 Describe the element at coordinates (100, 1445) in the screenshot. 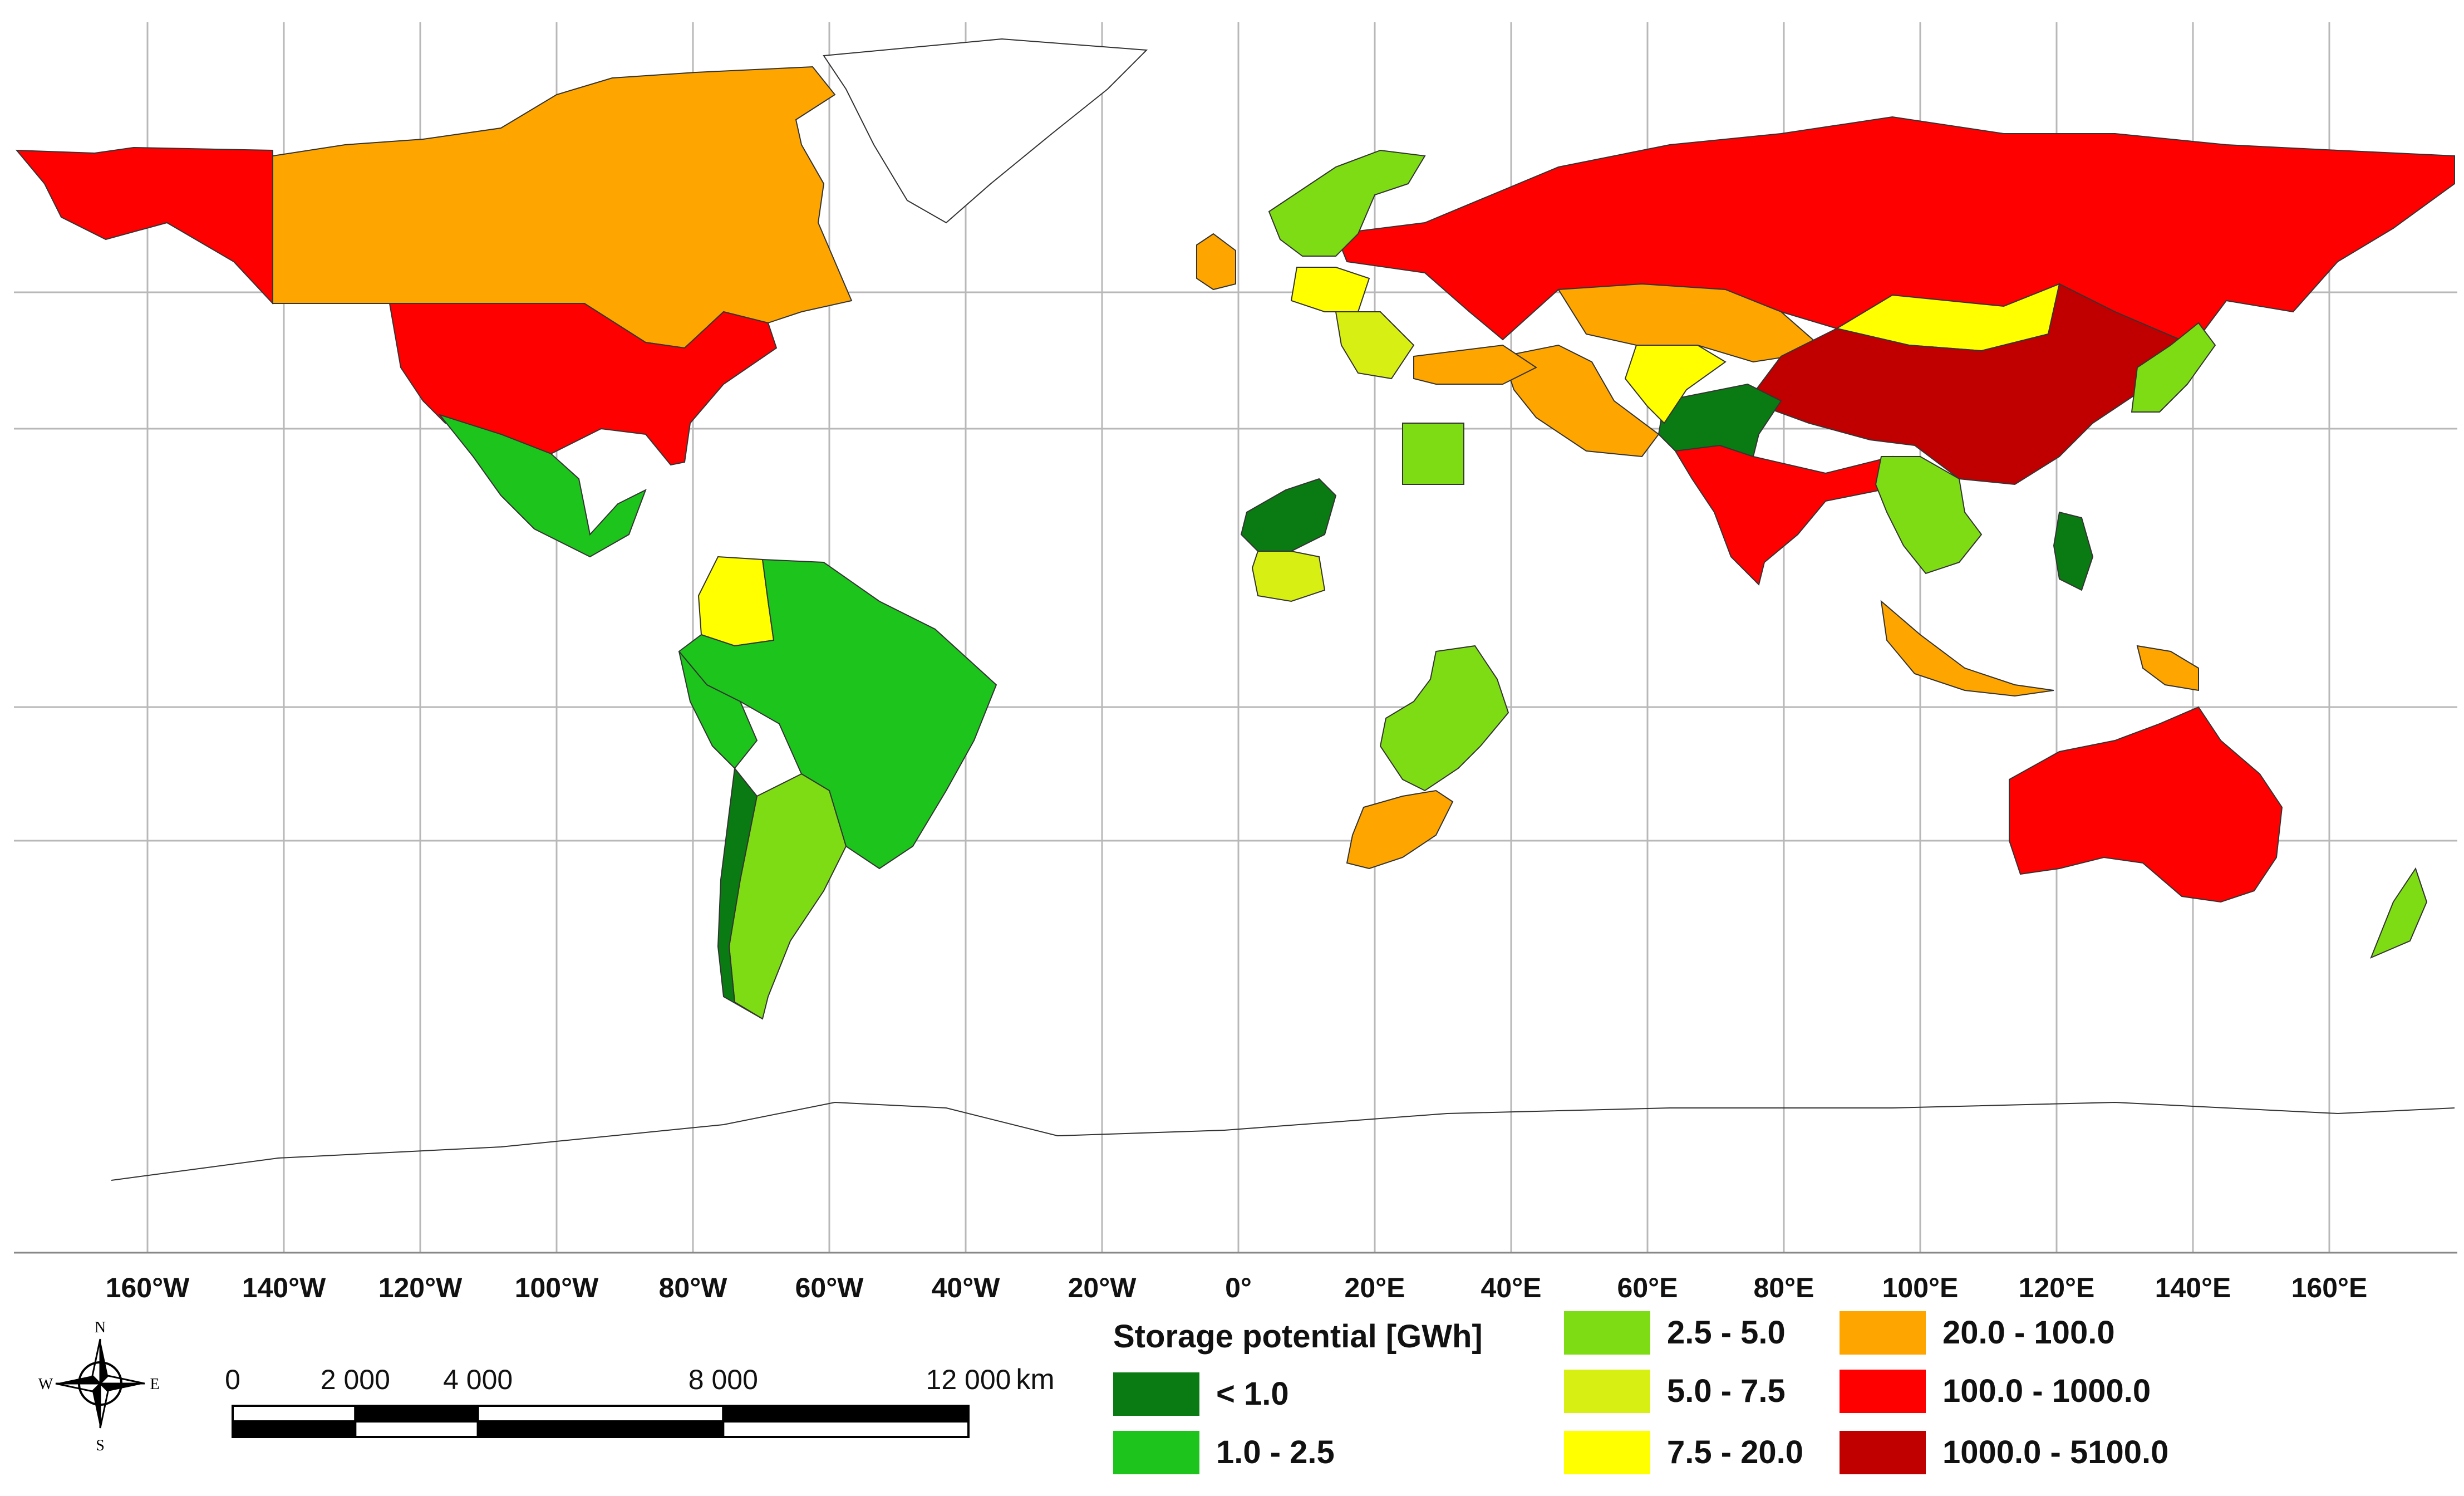

I see `compass-s-label: S` at that location.